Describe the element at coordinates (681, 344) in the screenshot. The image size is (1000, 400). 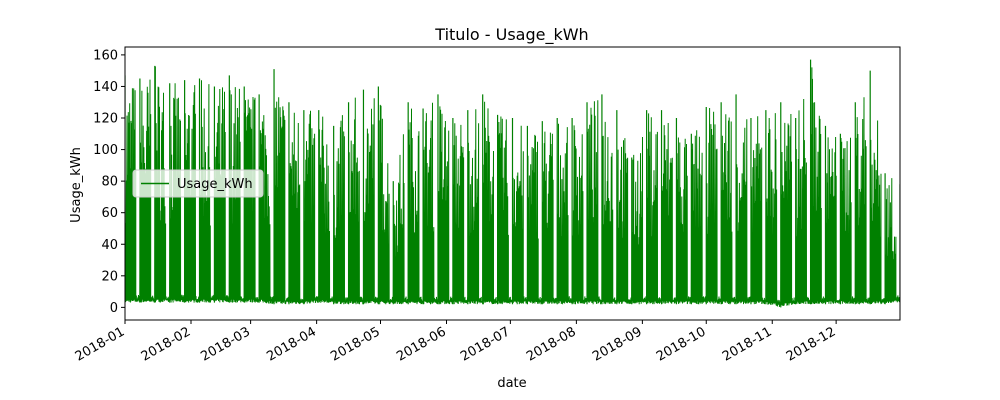
I see `x-tick-label: 2018-10` at that location.